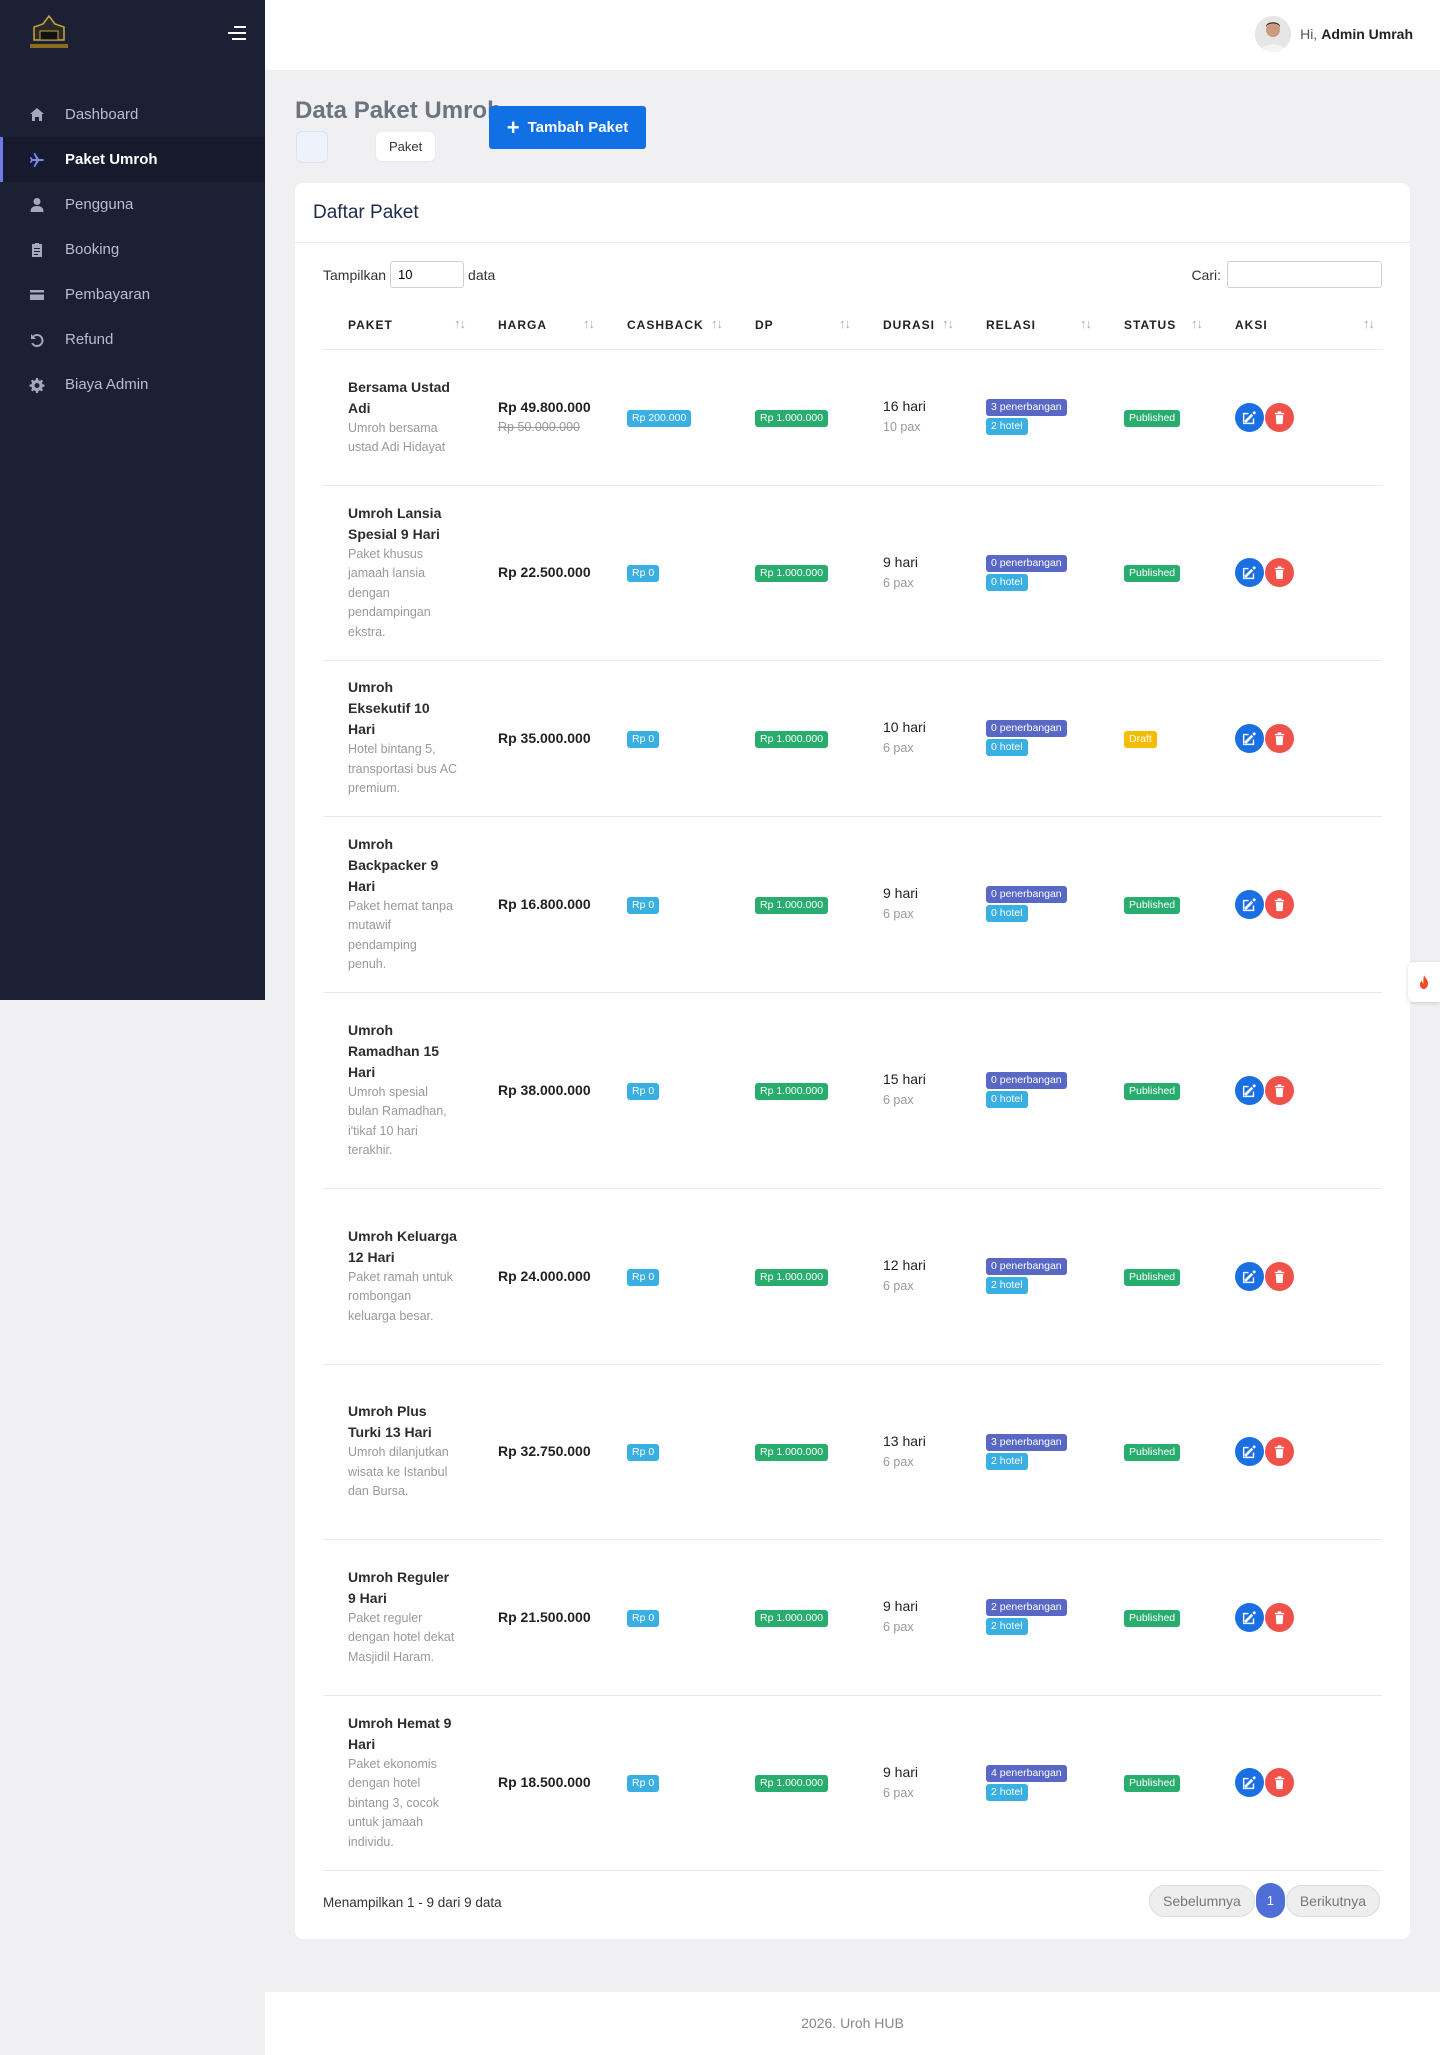 This screenshot has height=2055, width=1440. I want to click on cell-harga: Rp 49.800.000 Rp 50.000.000, so click(537, 417).